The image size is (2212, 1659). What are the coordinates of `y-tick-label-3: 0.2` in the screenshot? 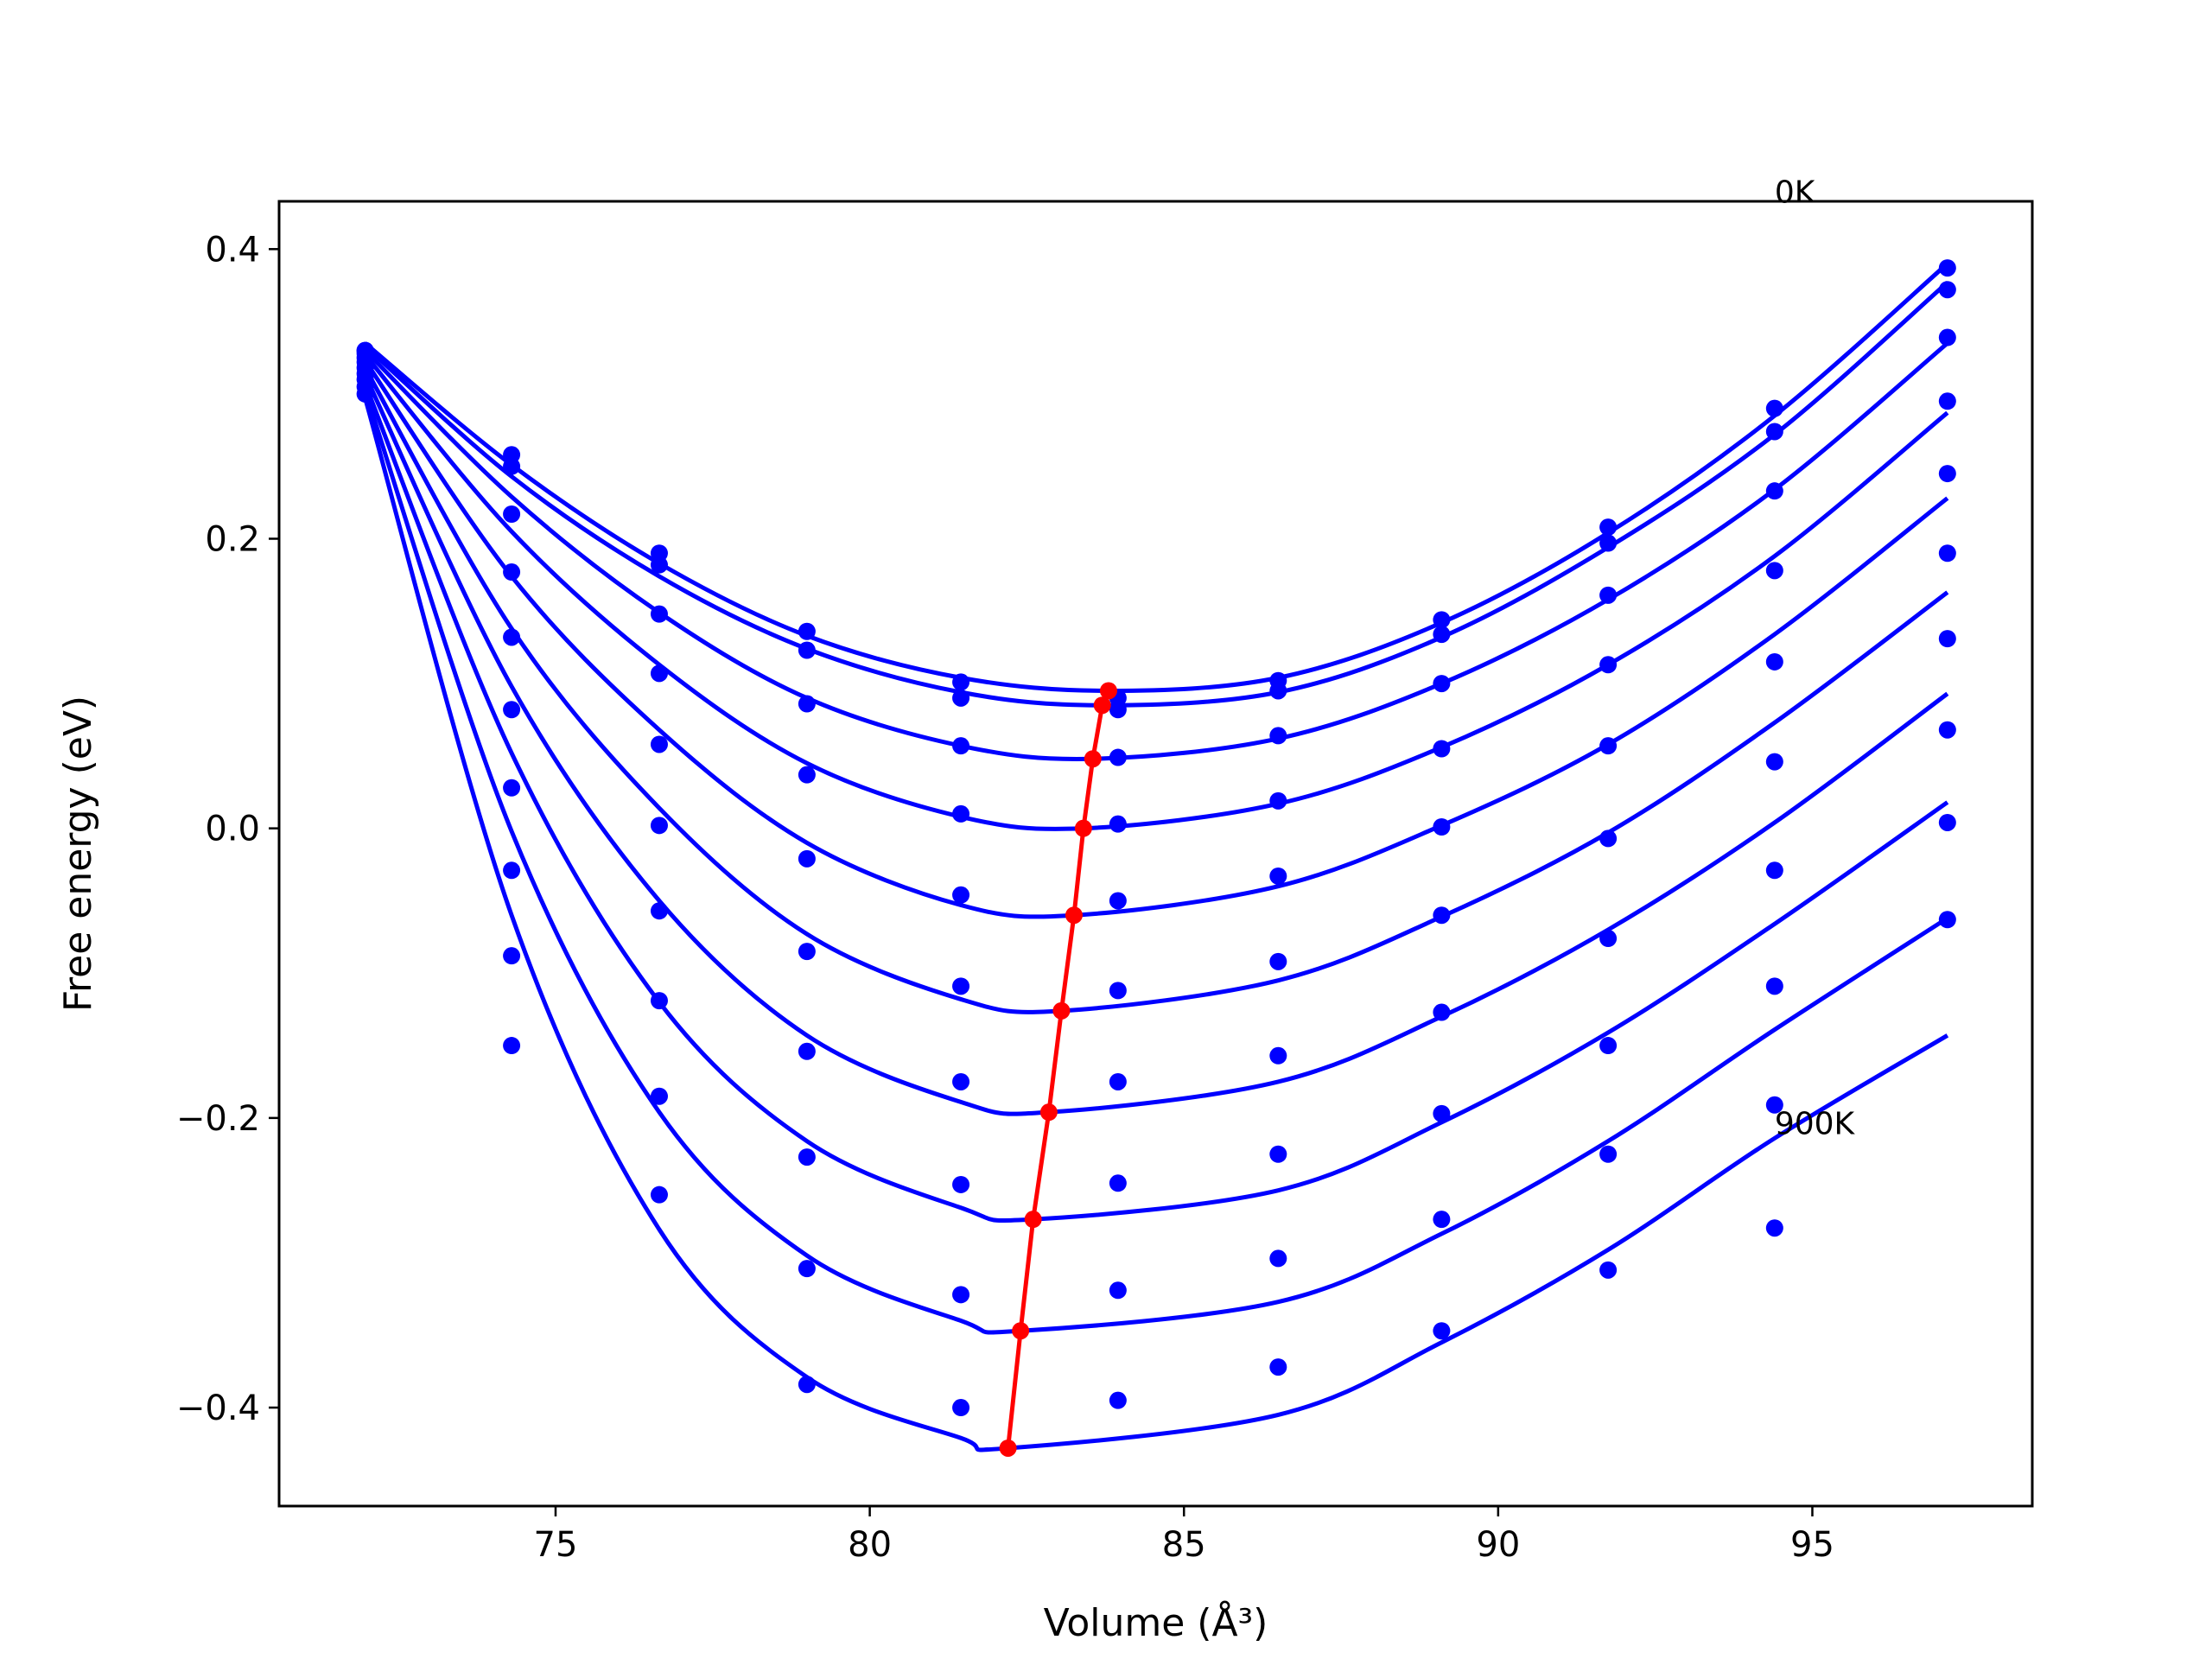 It's located at (232, 539).